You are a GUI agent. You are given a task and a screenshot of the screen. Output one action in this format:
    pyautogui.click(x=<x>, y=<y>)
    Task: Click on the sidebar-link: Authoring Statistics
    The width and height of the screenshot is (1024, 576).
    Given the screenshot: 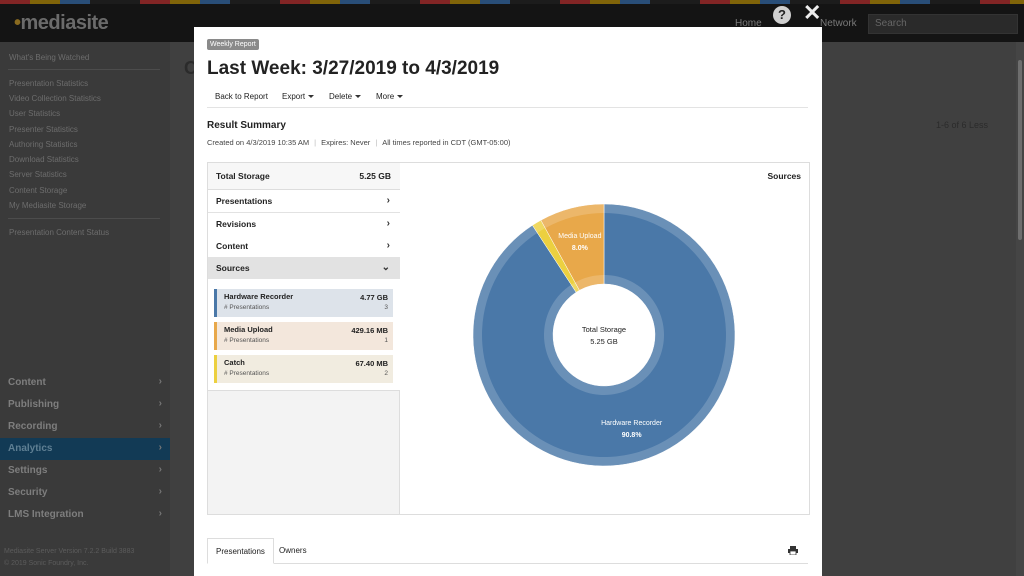 What is the action you would take?
    pyautogui.click(x=43, y=144)
    